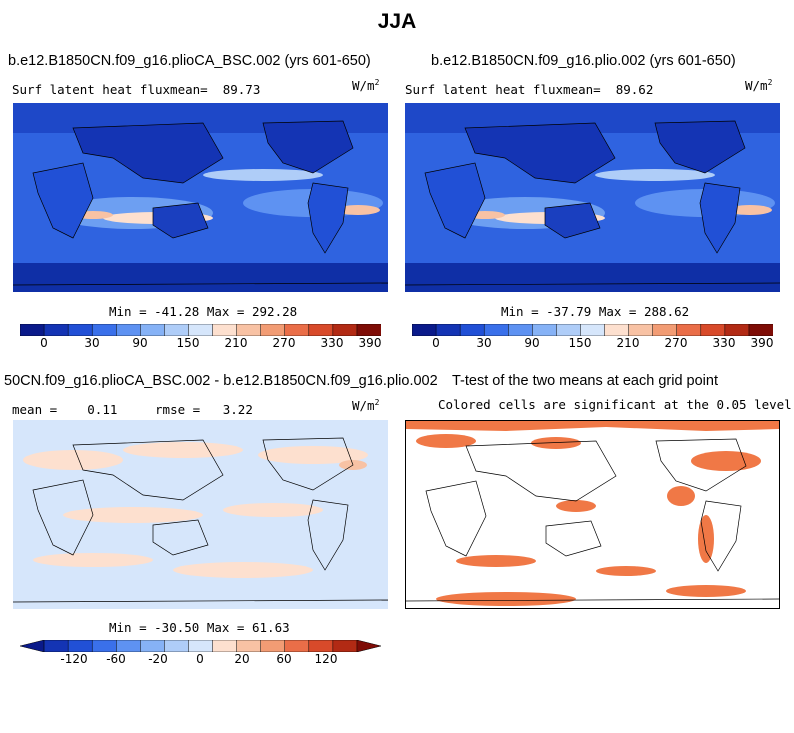  What do you see at coordinates (199, 627) in the screenshot?
I see `panel-3-minmax: Min = -30.50 Max = 61.63` at bounding box center [199, 627].